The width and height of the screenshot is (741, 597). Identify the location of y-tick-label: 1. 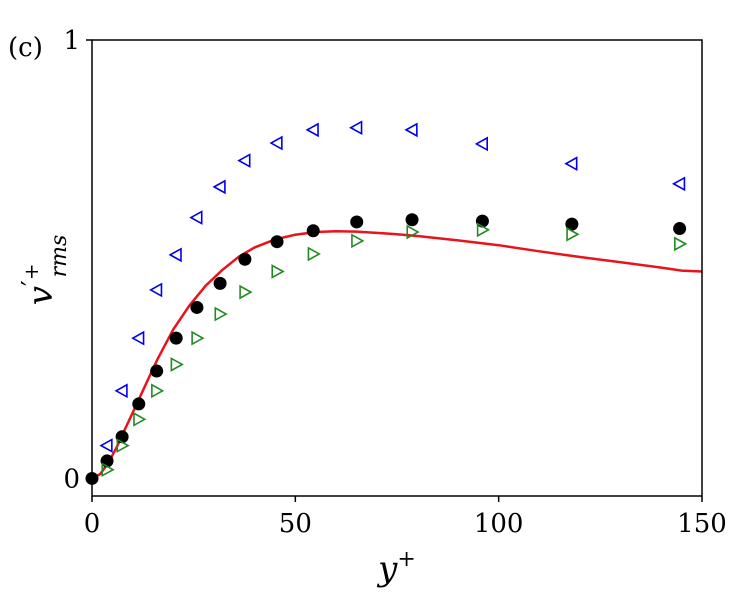
(71, 41).